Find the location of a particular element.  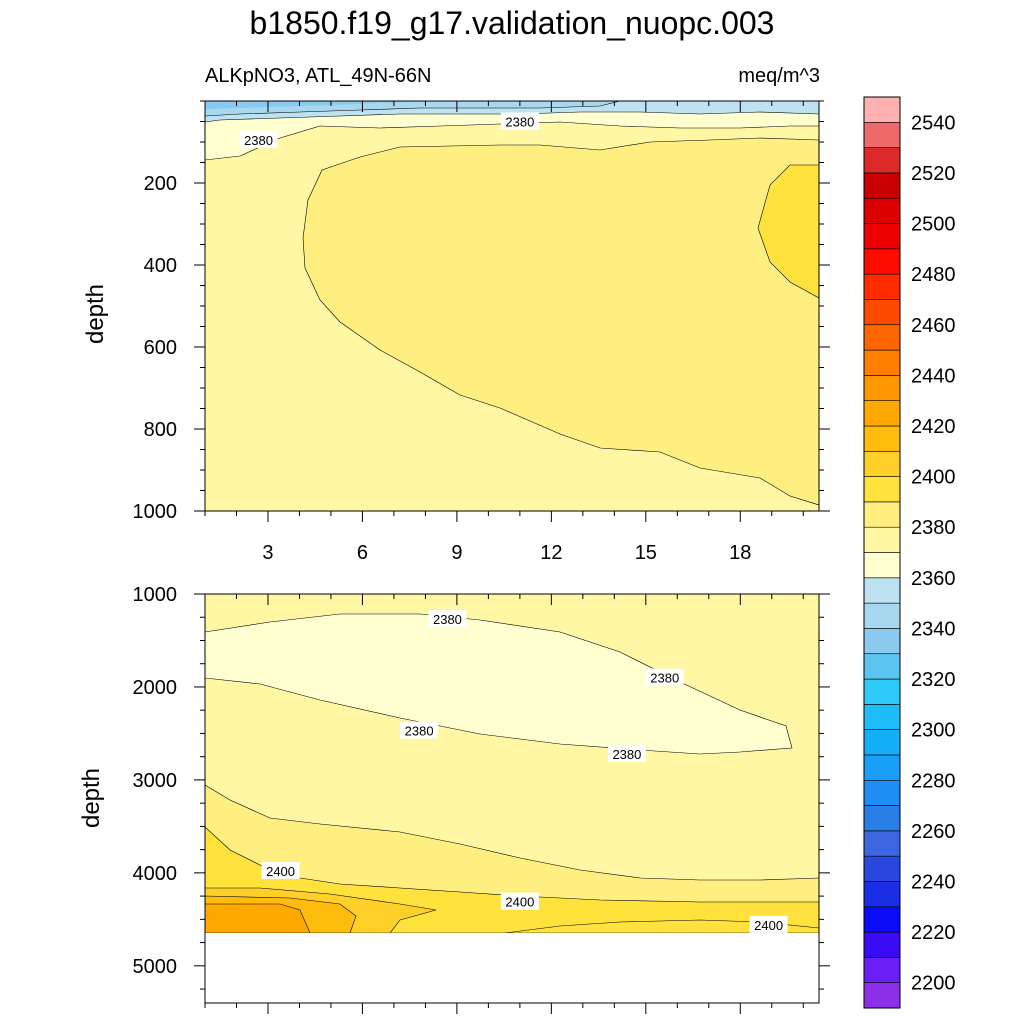

y-tick-label: 5000 is located at coordinates (155, 967).